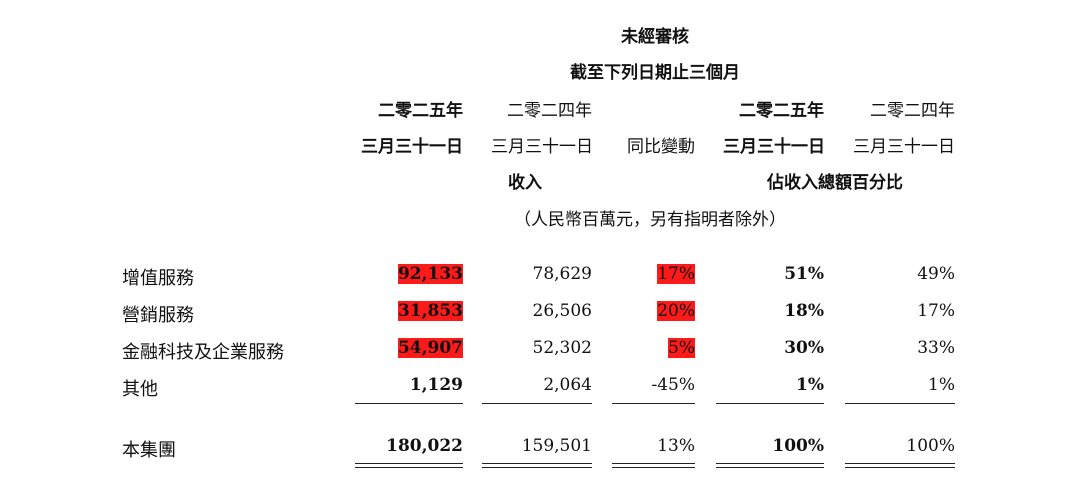  Describe the element at coordinates (676, 274) in the screenshot. I see `highlight-mark: 17%` at that location.